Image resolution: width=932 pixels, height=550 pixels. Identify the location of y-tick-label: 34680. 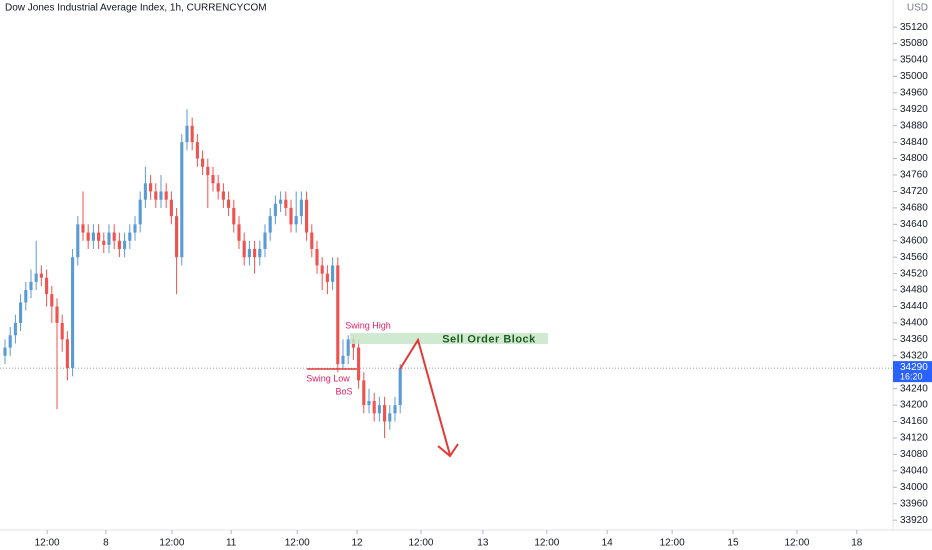
(914, 208).